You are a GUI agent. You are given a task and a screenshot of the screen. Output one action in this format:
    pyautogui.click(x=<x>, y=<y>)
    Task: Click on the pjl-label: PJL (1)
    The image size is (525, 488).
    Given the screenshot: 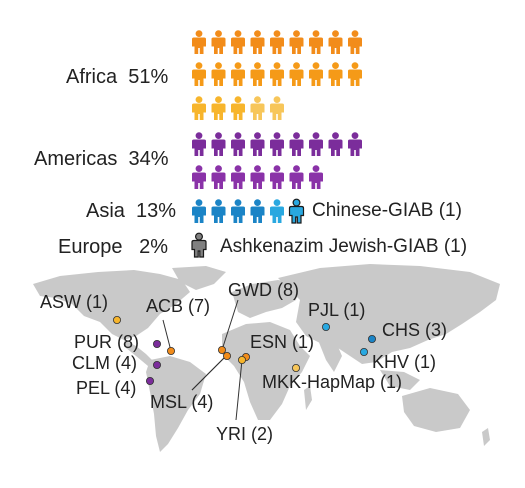 What is the action you would take?
    pyautogui.click(x=337, y=310)
    